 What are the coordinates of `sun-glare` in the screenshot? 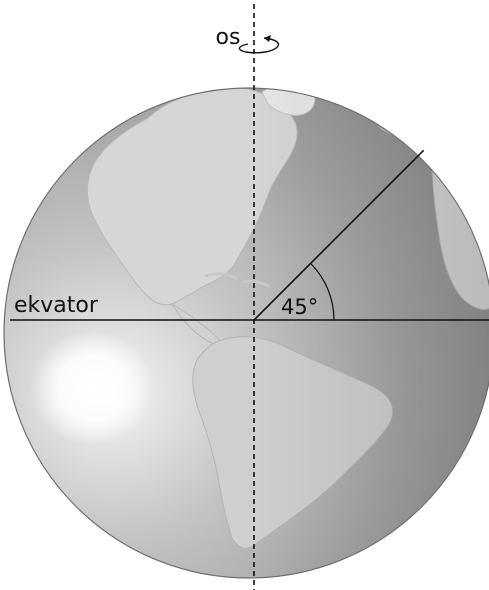 It's located at (92, 388).